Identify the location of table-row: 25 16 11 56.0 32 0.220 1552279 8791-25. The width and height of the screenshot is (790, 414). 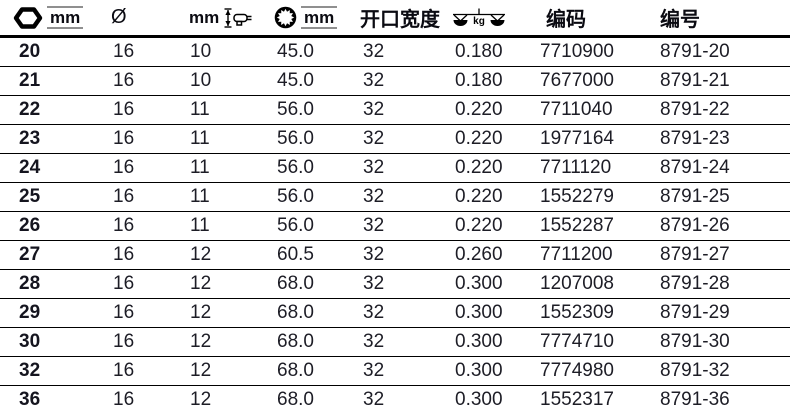
(395, 197).